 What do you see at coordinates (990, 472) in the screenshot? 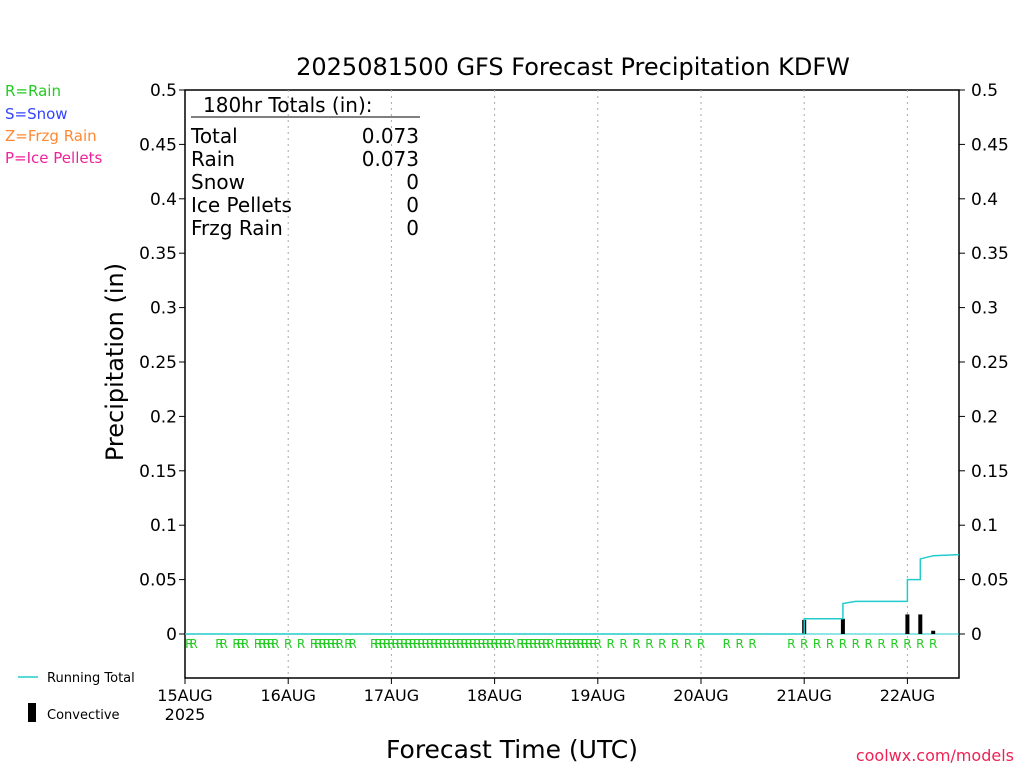
I see `y-tick-label-right: 0.15` at bounding box center [990, 472].